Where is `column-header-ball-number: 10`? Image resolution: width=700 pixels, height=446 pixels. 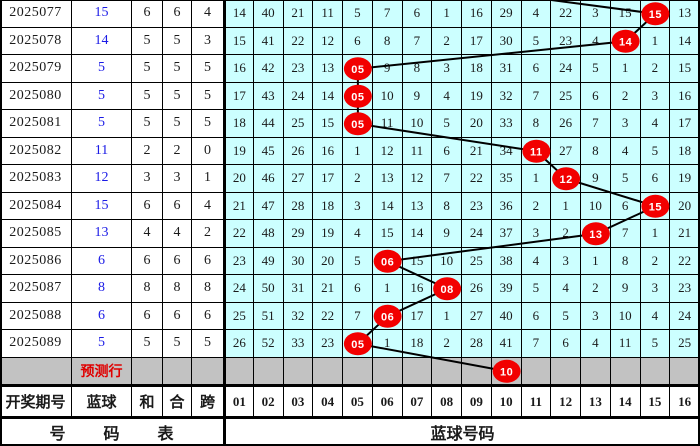 column-header-ball-number: 10 is located at coordinates (506, 401).